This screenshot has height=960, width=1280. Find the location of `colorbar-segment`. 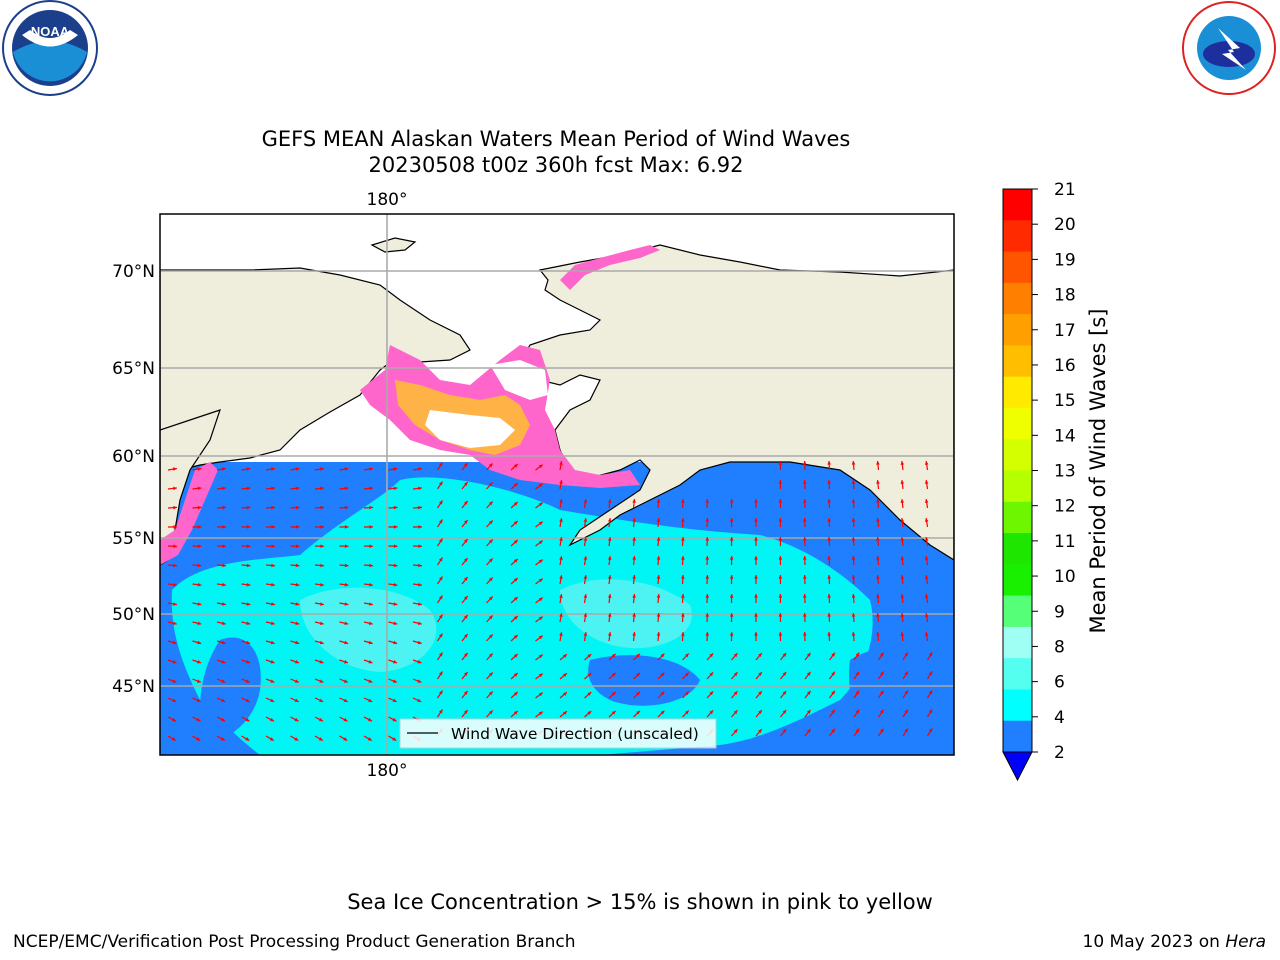

colorbar-segment is located at coordinates (1017, 549).